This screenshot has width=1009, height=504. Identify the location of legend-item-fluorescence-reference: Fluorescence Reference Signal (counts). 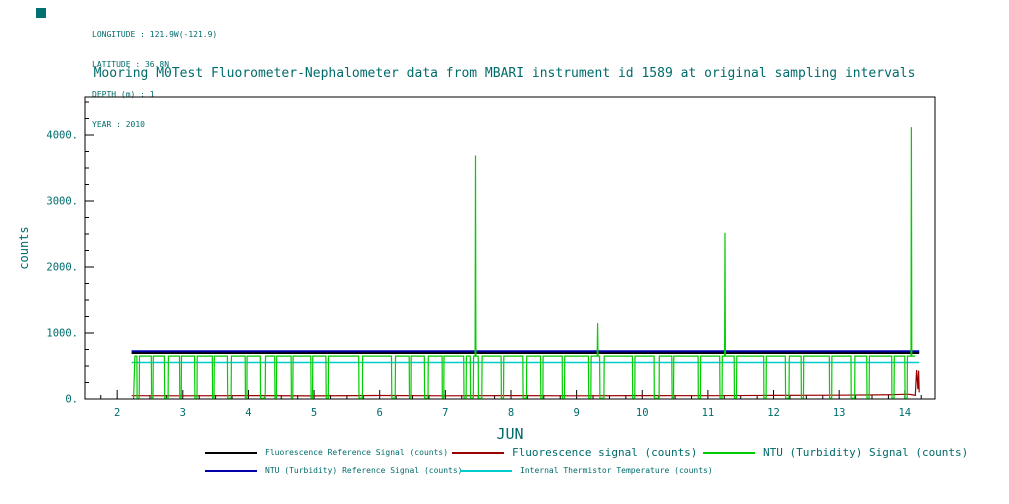
(326, 452).